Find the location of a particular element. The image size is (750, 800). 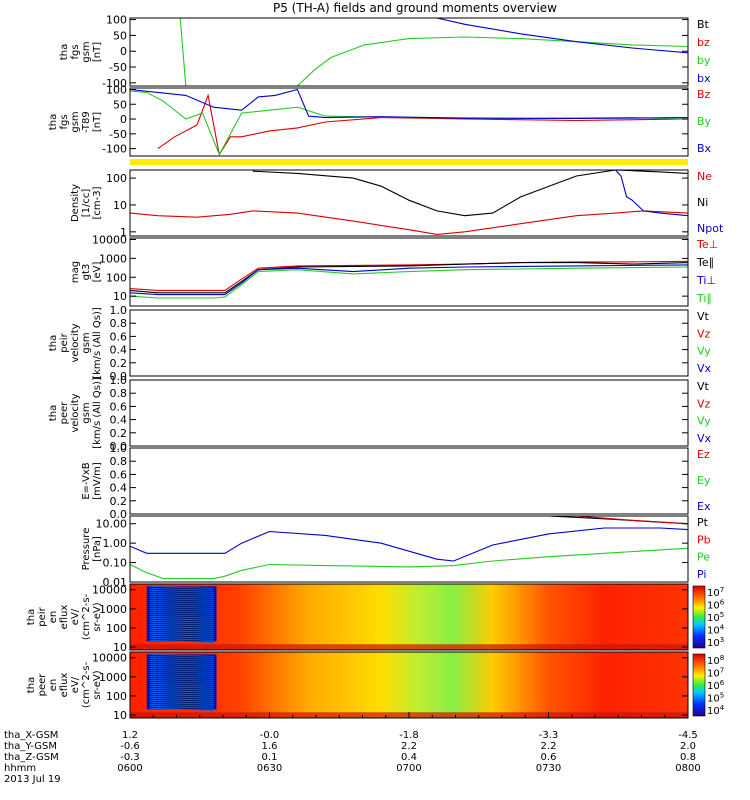

ytick-label: 50 is located at coordinates (120, 104).